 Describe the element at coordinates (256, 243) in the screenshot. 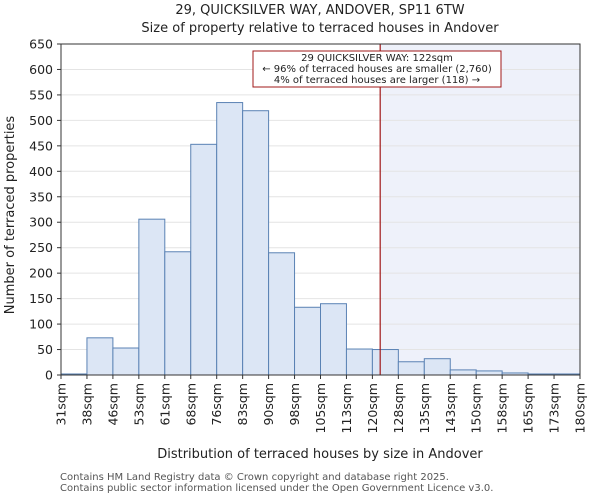

I see `bar-83sqm` at that location.